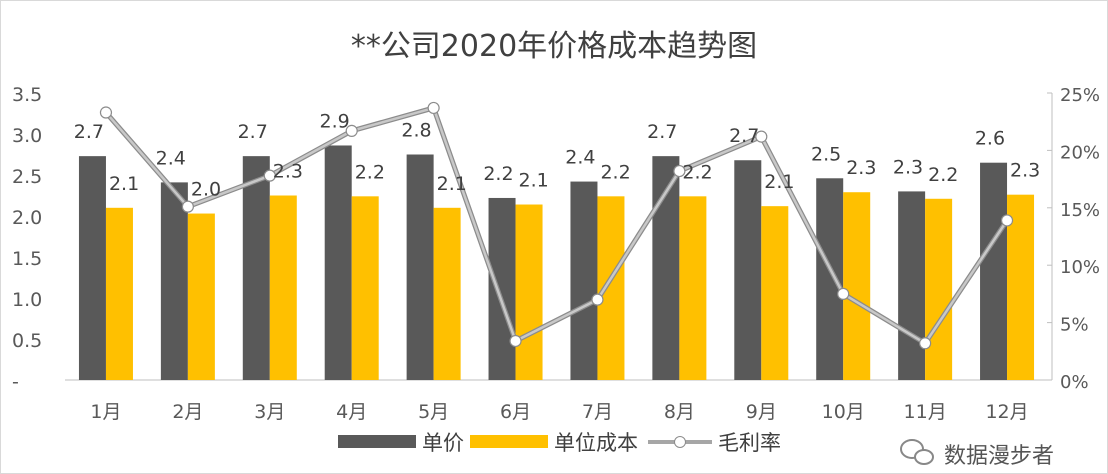 Image resolution: width=1108 pixels, height=474 pixels. I want to click on x-tick-label: 4月, so click(351, 412).